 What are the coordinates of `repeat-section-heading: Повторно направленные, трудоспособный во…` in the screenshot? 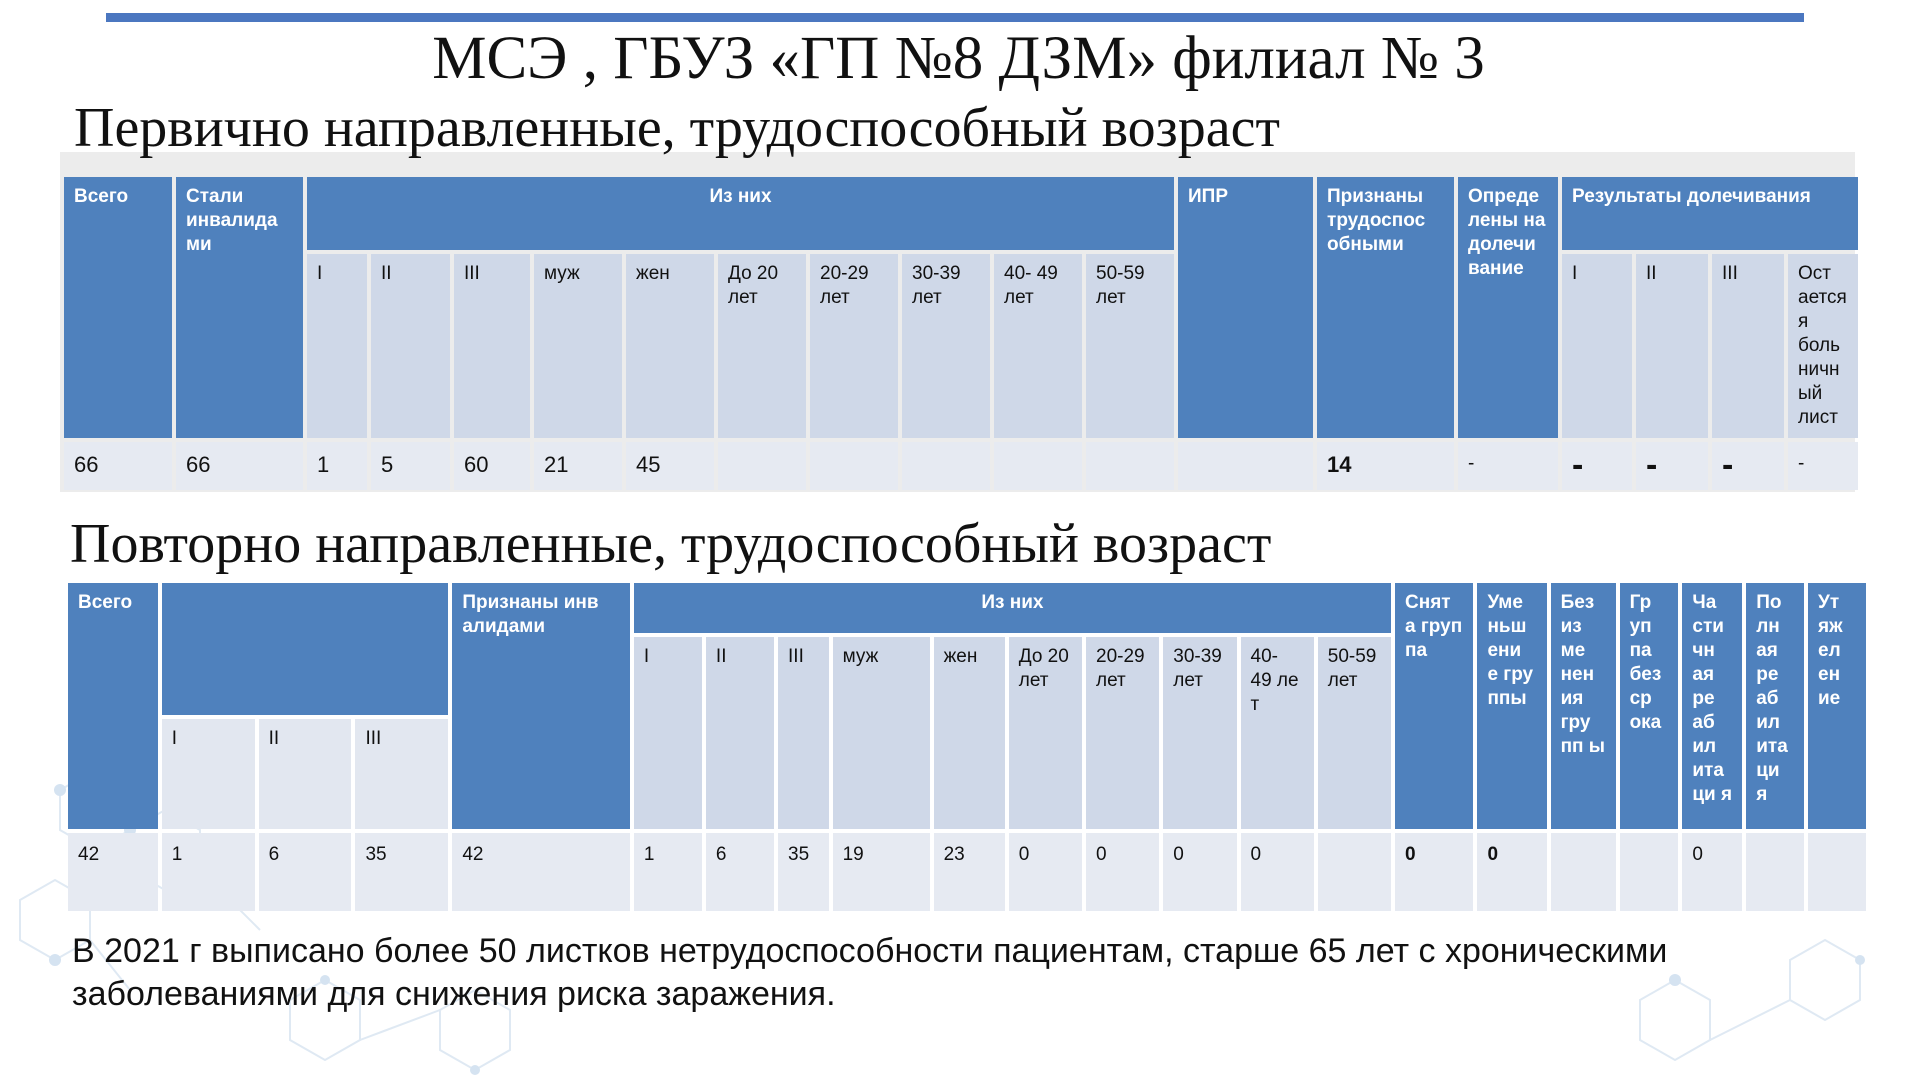 It's located at (671, 544).